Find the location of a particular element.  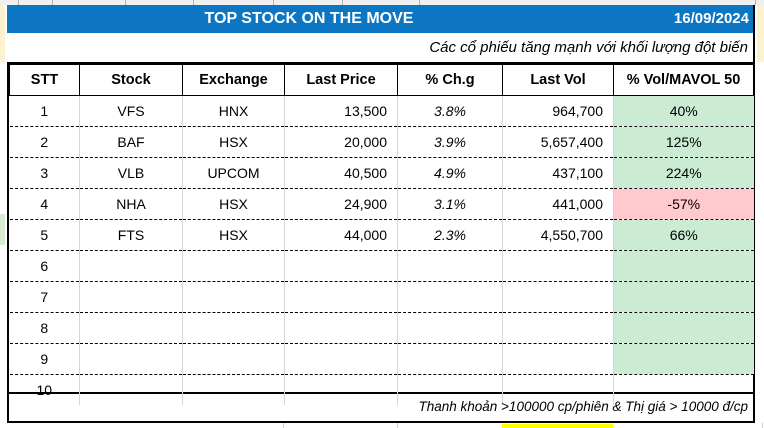

table-row: 1 VFS HNX 13,500 3.8% 964,700 40% is located at coordinates (382, 111).